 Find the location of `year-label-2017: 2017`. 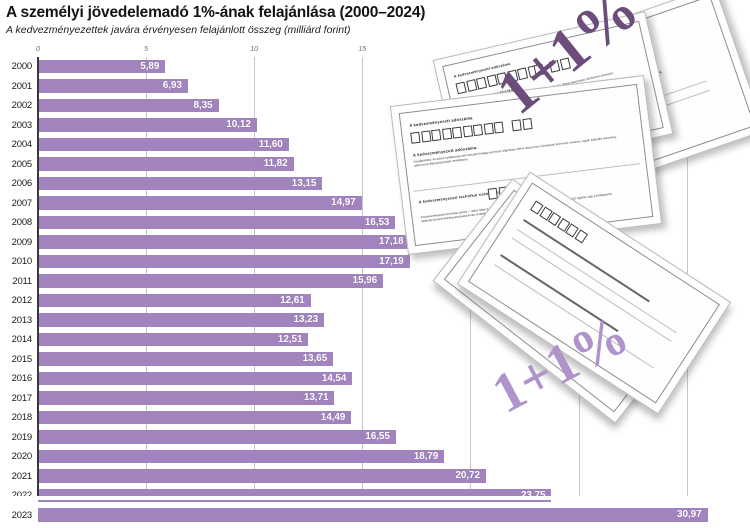

year-label-2017: 2017 is located at coordinates (22, 398).